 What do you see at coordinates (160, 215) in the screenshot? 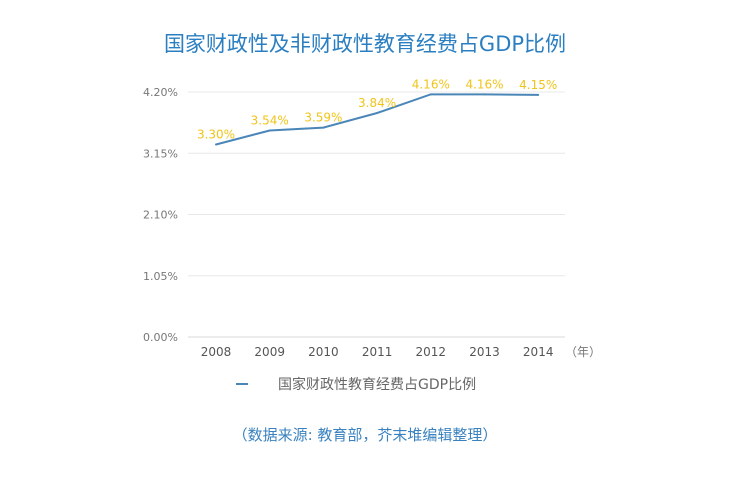
I see `y-tick-label: 2.10%` at bounding box center [160, 215].